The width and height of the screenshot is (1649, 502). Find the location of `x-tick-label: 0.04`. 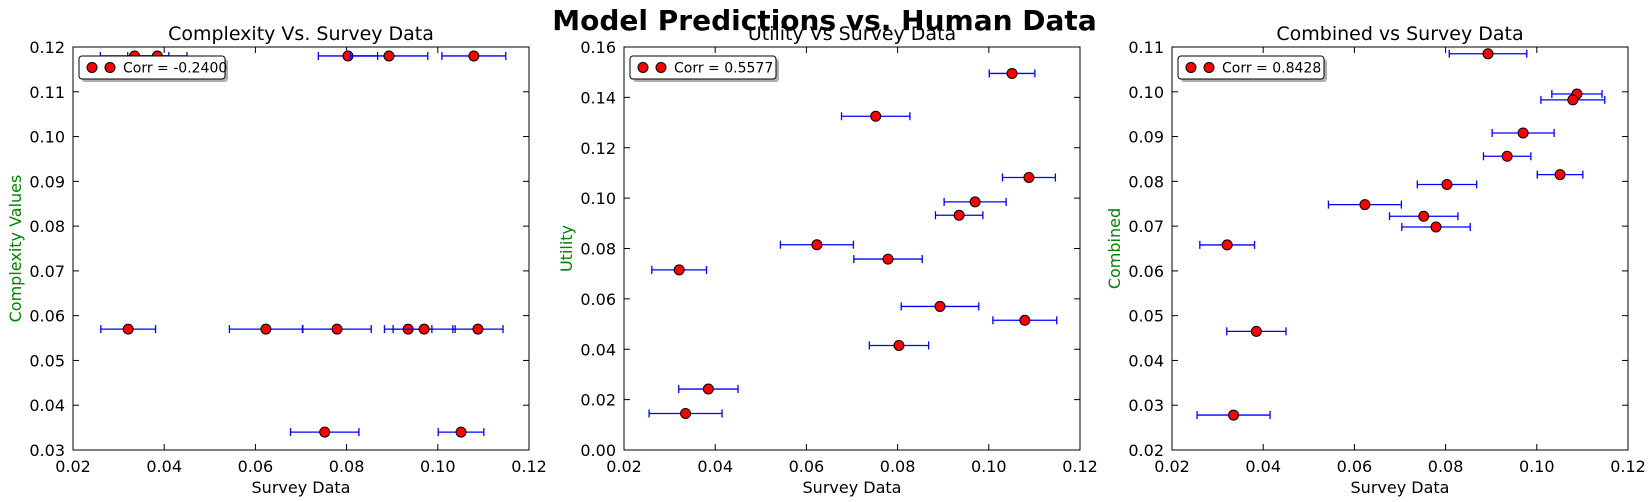

x-tick-label: 0.04 is located at coordinates (715, 466).